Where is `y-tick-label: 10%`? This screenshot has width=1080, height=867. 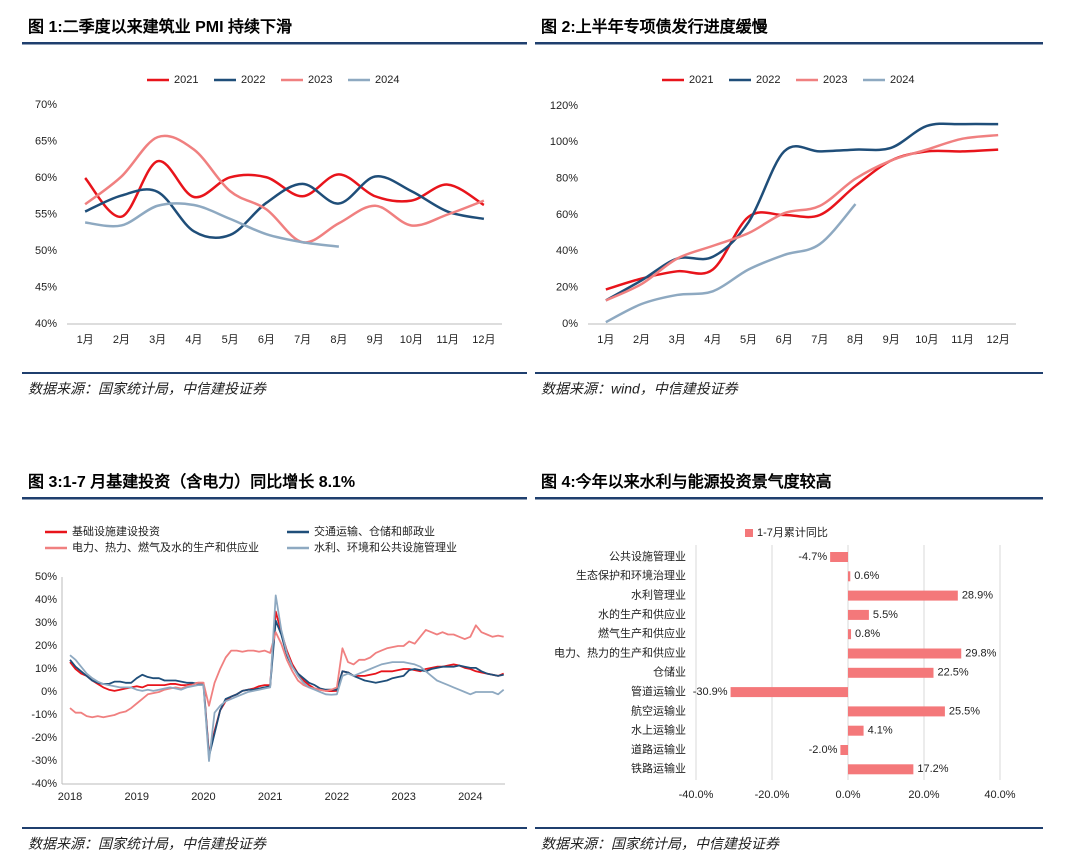 y-tick-label: 10% is located at coordinates (46, 669).